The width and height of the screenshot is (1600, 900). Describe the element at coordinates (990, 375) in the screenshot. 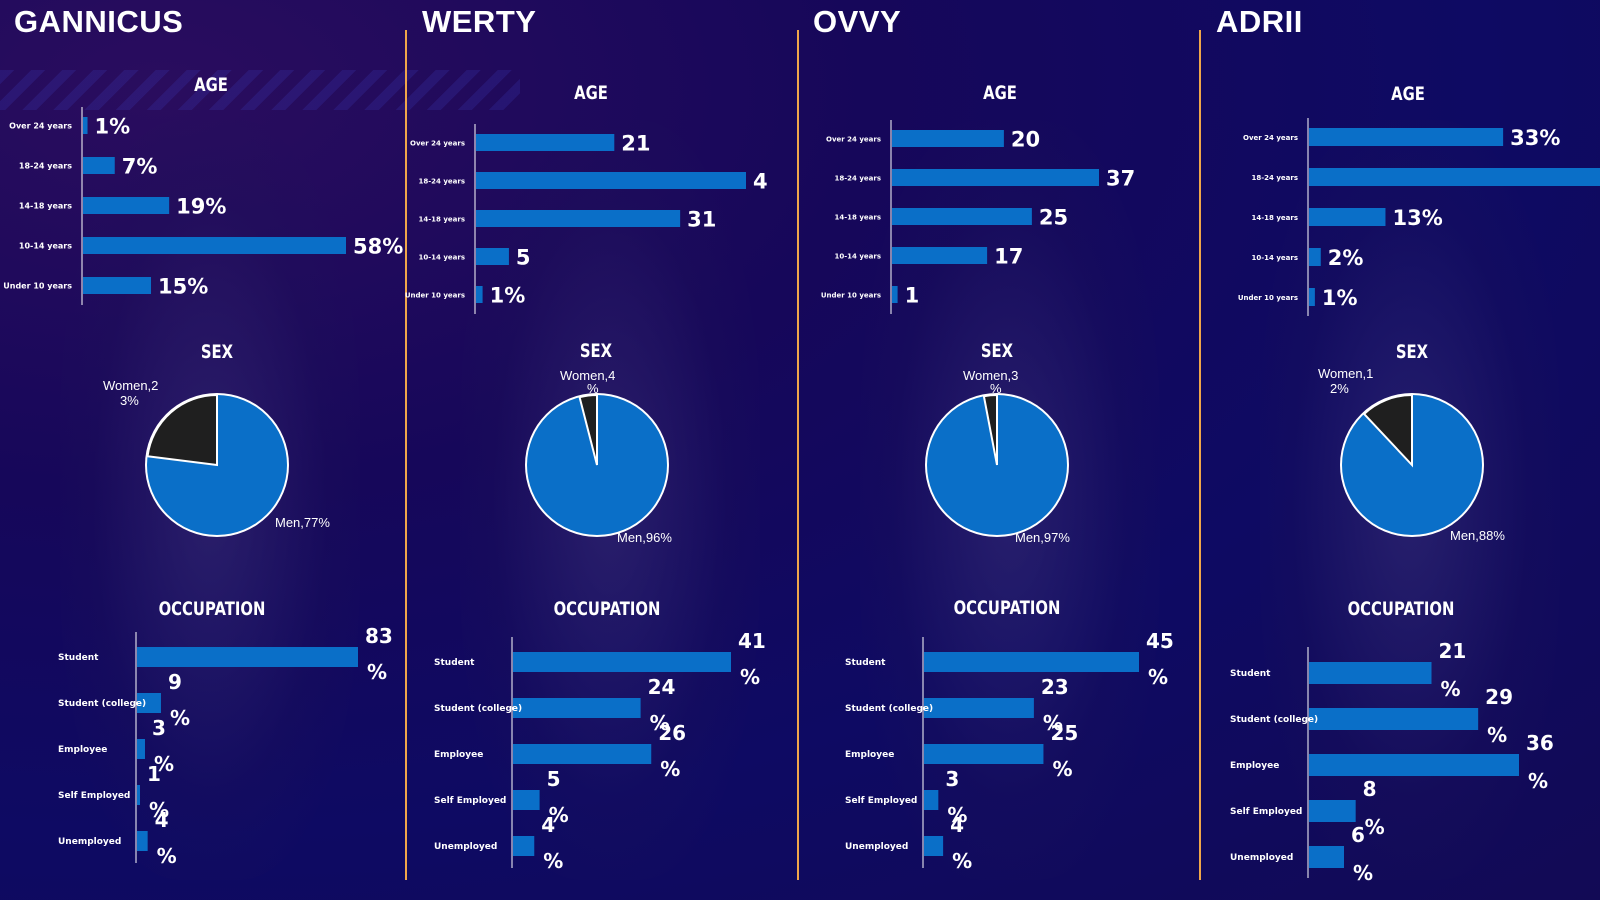

I see `pie-label-women: Women,3` at that location.